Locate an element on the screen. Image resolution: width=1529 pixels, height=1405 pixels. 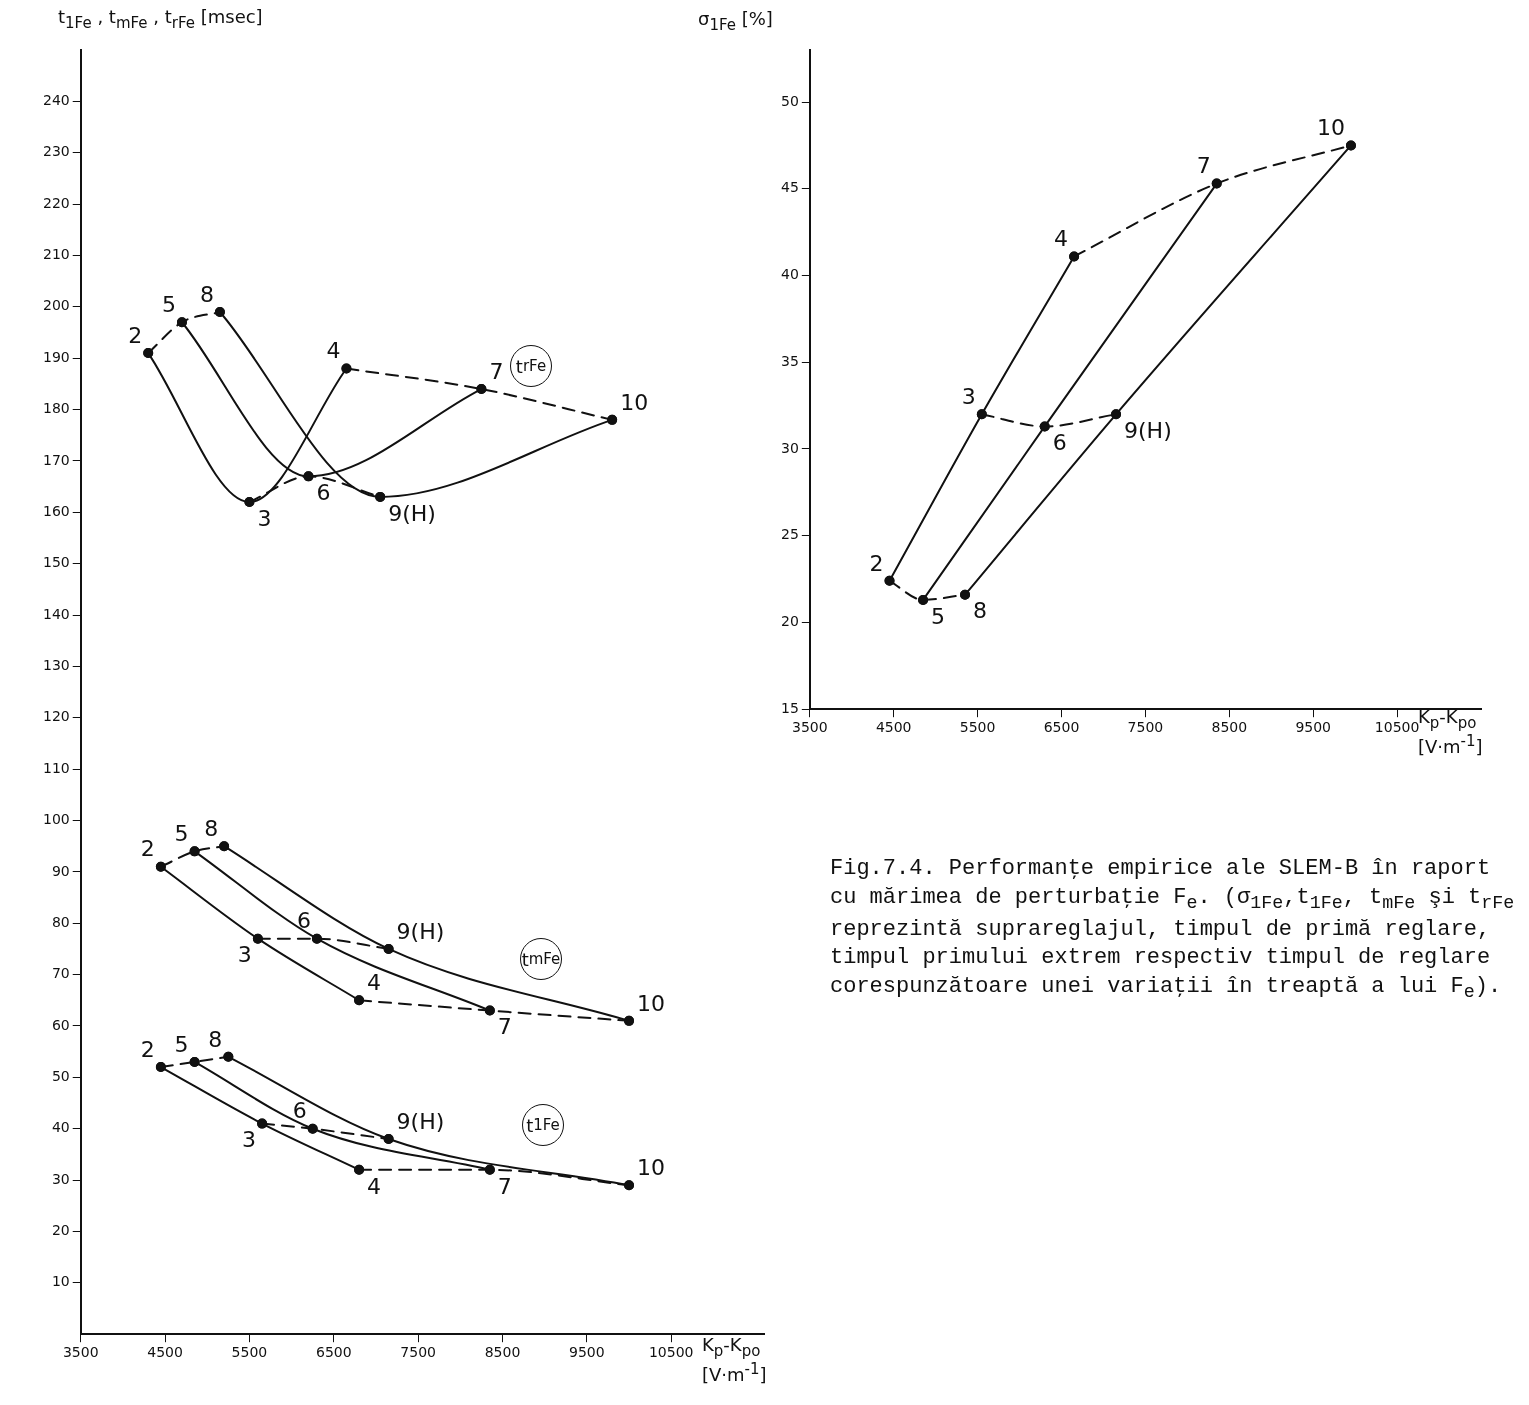
y-tick-label: 230 is located at coordinates (56, 151).